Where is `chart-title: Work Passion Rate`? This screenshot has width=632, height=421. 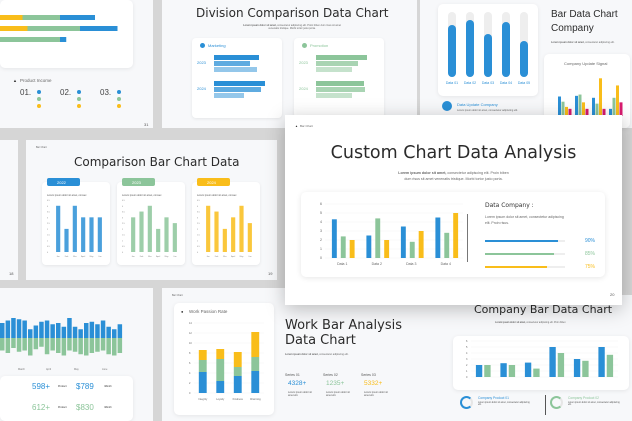 chart-title: Work Passion Rate is located at coordinates (208, 311).